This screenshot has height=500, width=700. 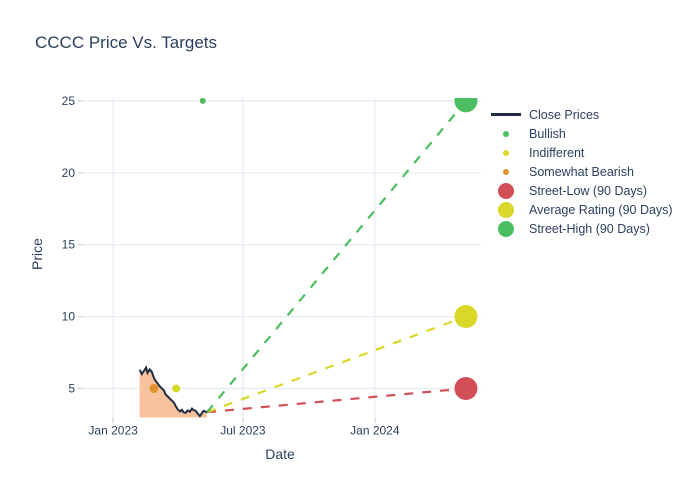 I want to click on y-tick-label: 10, so click(x=69, y=317).